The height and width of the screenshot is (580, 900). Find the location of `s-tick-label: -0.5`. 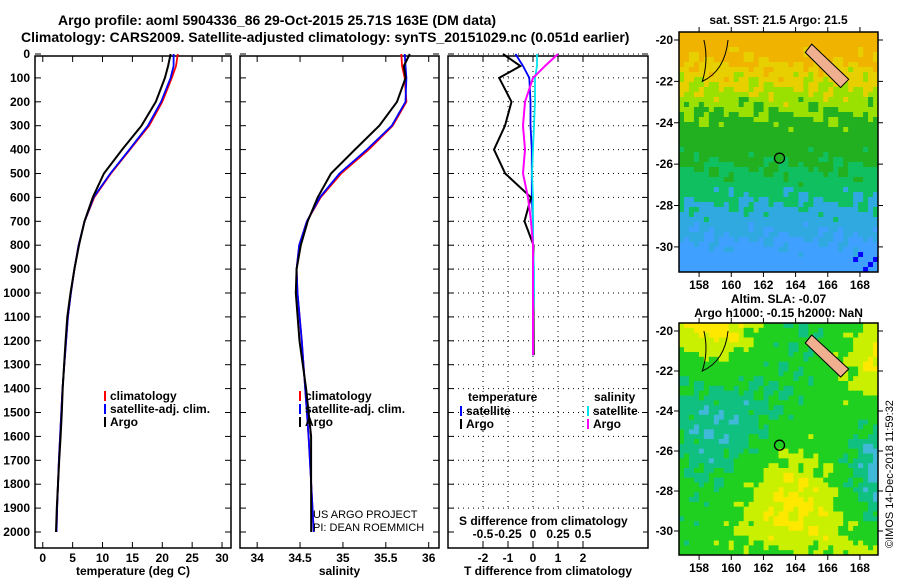

s-tick-label: -0.5 is located at coordinates (483, 534).